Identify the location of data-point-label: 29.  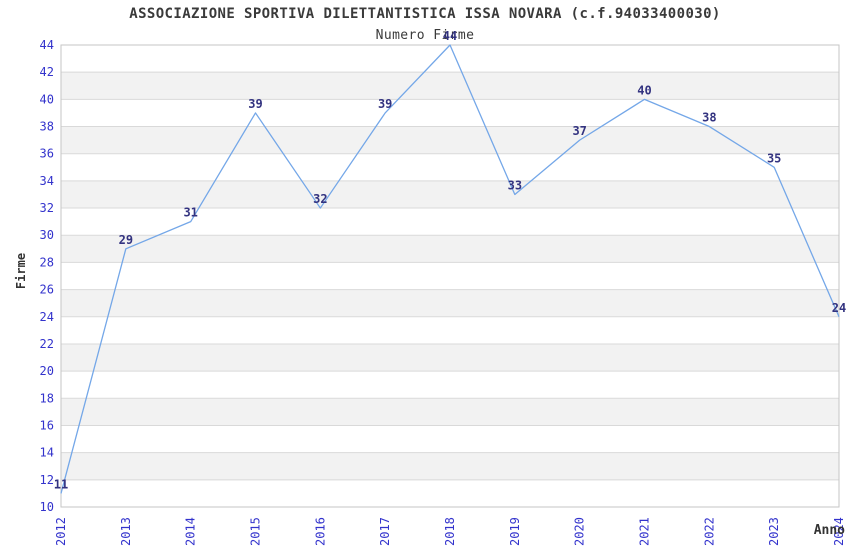
(126, 240).